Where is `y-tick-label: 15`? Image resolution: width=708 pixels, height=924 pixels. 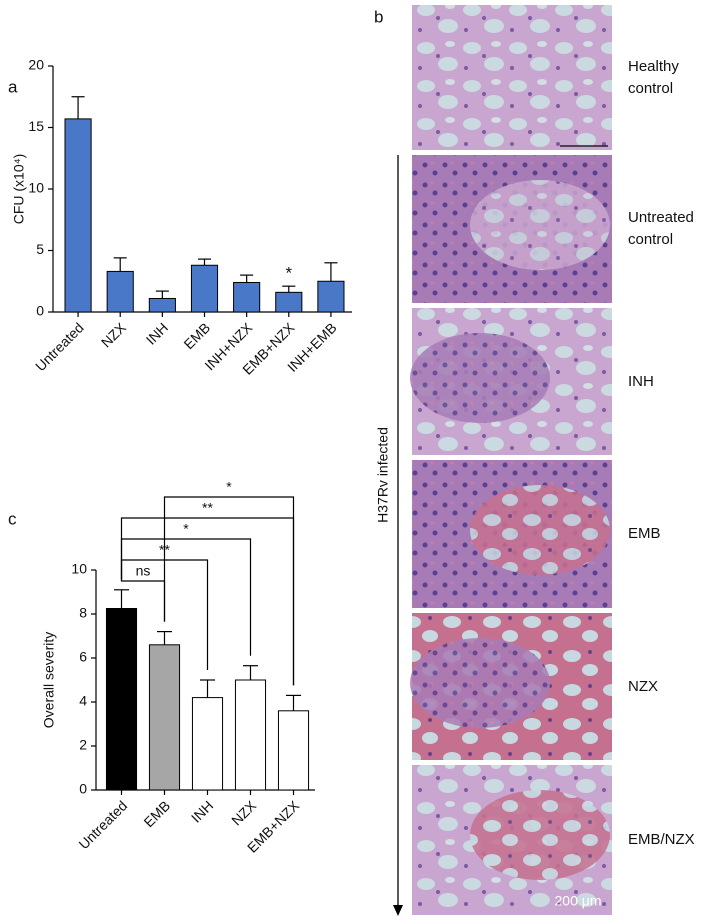
y-tick-label: 15 is located at coordinates (36, 126).